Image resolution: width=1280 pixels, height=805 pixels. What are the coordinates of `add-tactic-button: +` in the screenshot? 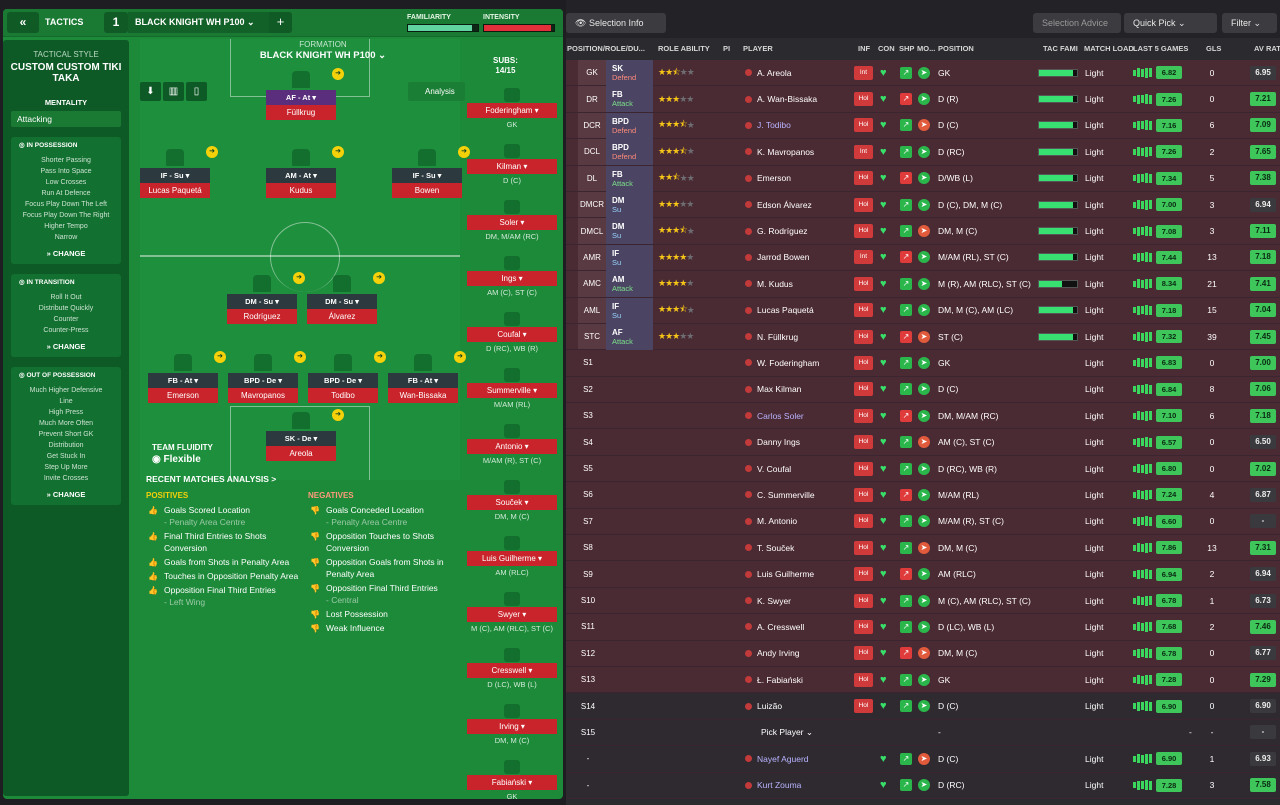 It's located at (280, 22).